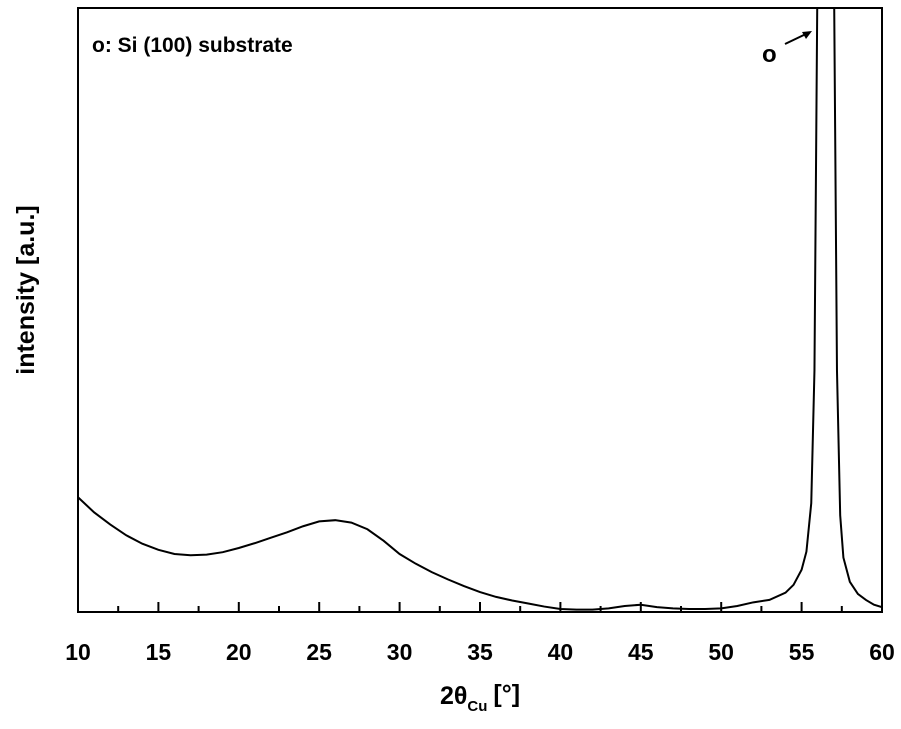  Describe the element at coordinates (319, 652) in the screenshot. I see `x-tick-label: 25` at that location.